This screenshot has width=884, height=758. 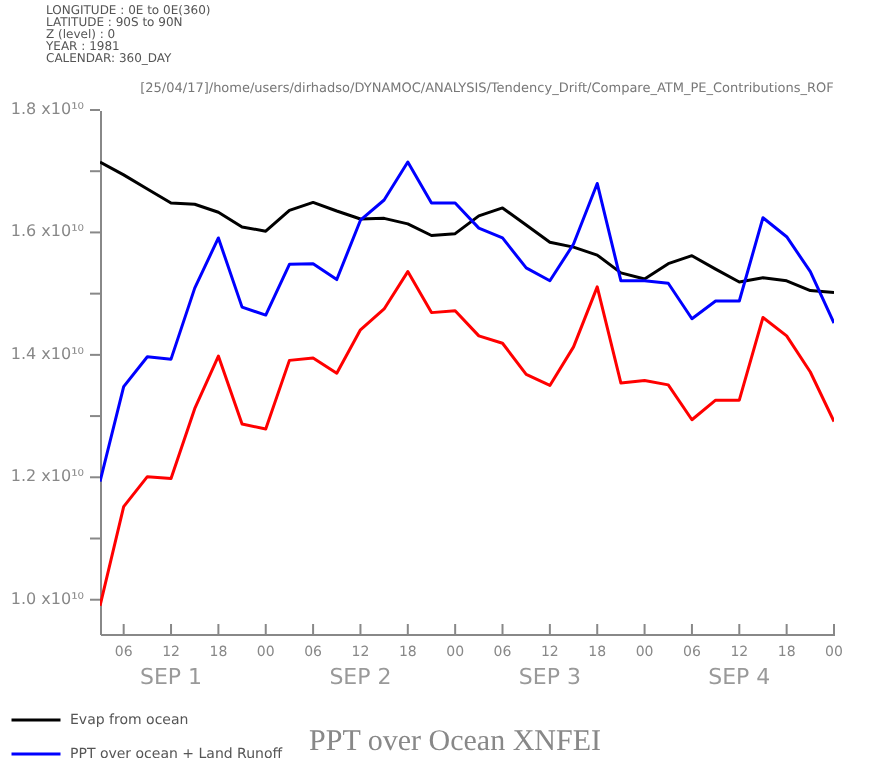 I want to click on y-tick-label: 1.6 x10¹⁰, so click(x=47, y=231).